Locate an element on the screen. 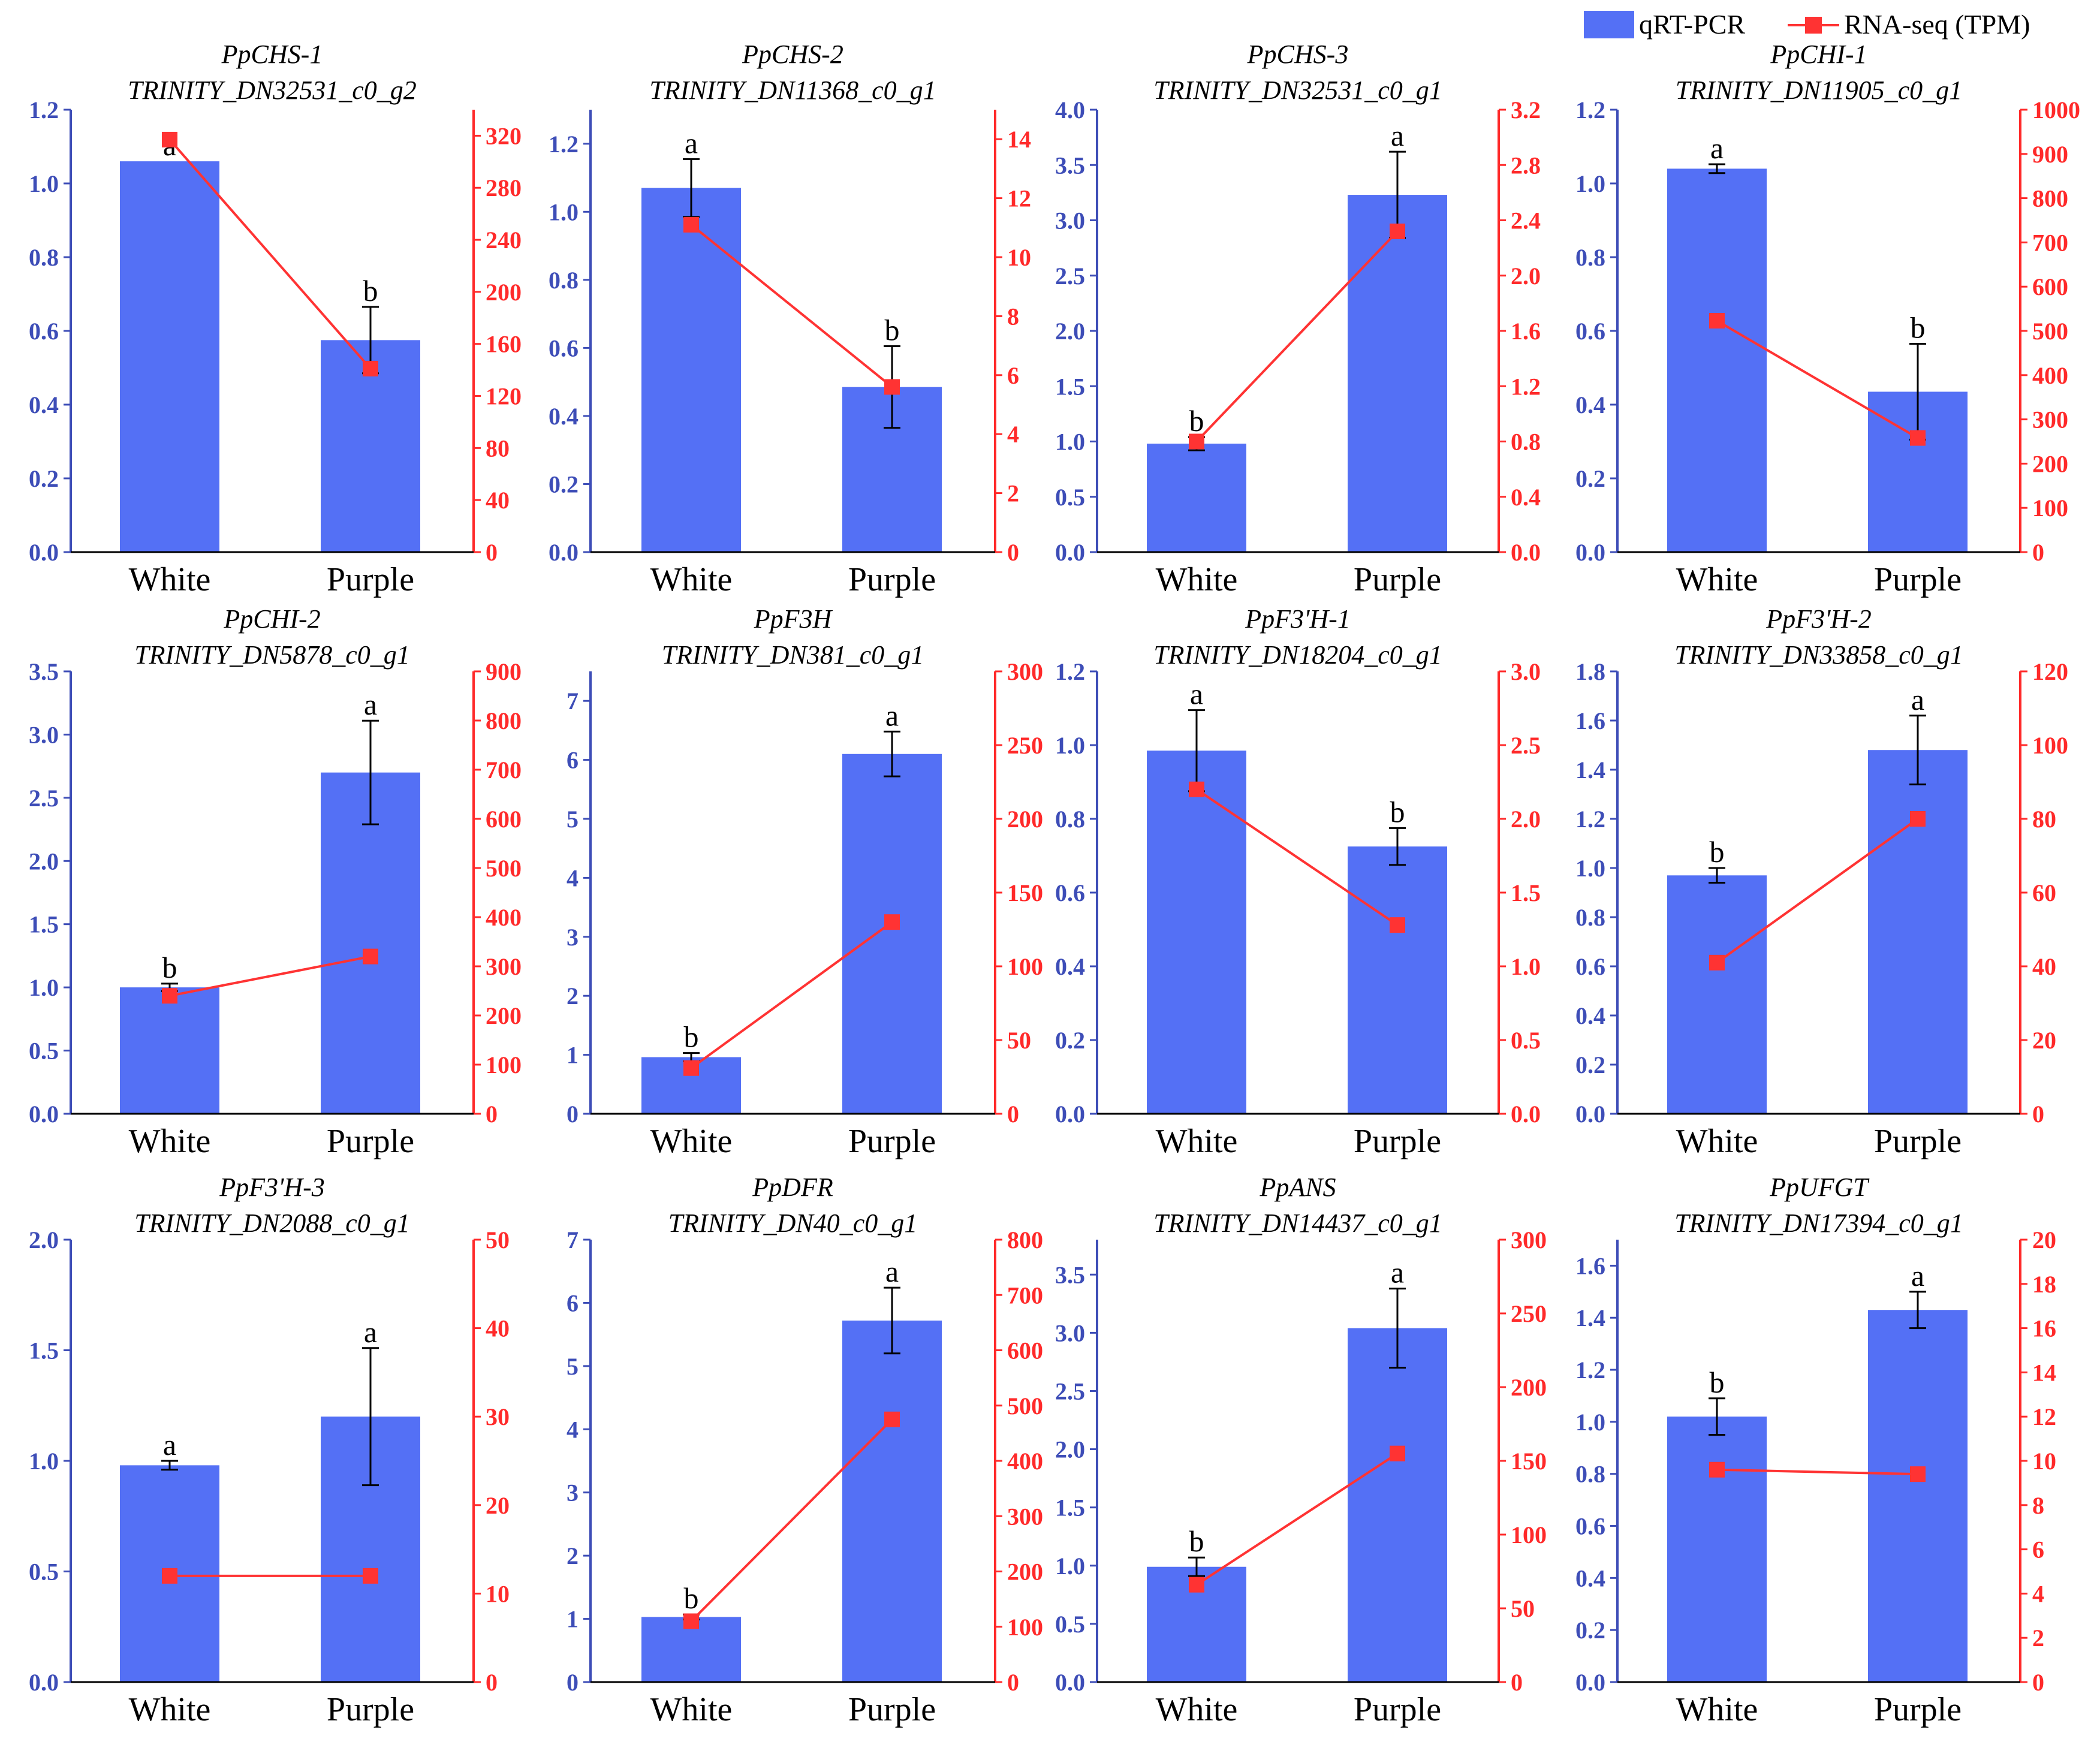 The height and width of the screenshot is (1742, 2100). chart-title-transcript: TRINITY_DN18204_c0_g1 is located at coordinates (1297, 655).